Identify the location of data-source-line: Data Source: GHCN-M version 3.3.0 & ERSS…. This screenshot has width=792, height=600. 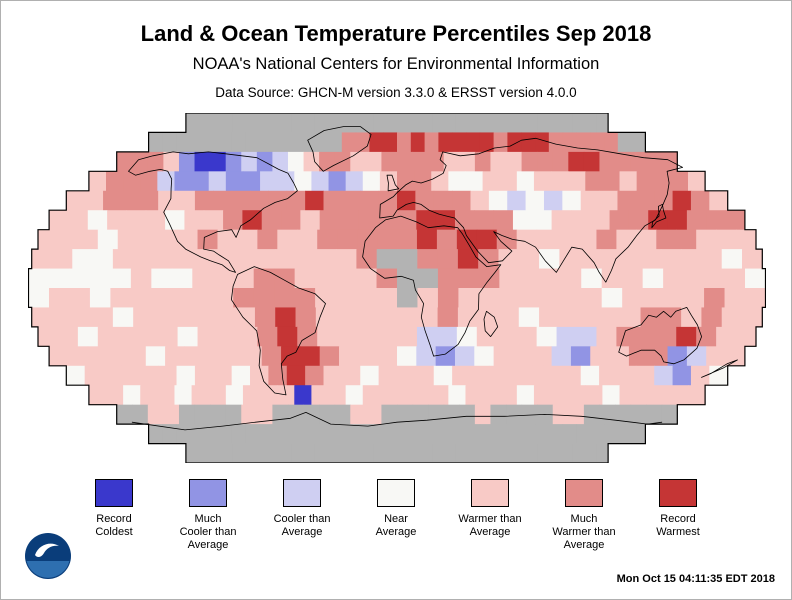
(396, 92).